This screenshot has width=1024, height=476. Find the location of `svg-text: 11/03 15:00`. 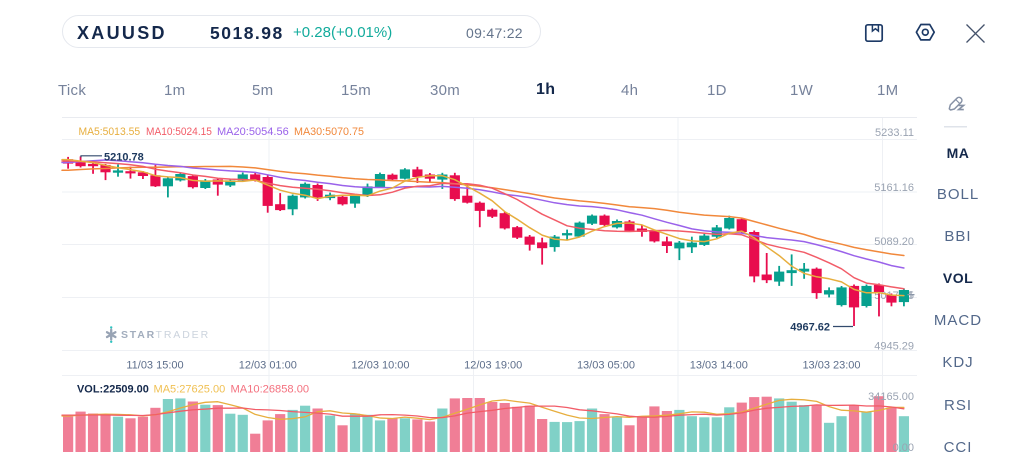

svg-text: 11/03 15:00 is located at coordinates (154, 366).